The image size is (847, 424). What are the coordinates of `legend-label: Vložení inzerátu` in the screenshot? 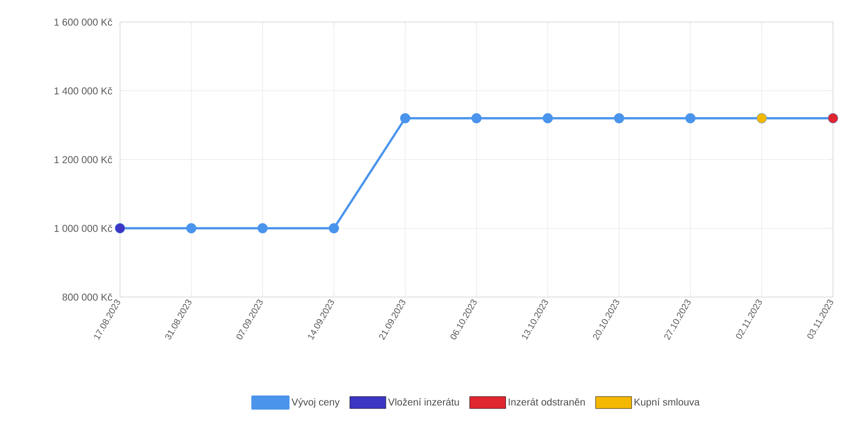 It's located at (423, 402).